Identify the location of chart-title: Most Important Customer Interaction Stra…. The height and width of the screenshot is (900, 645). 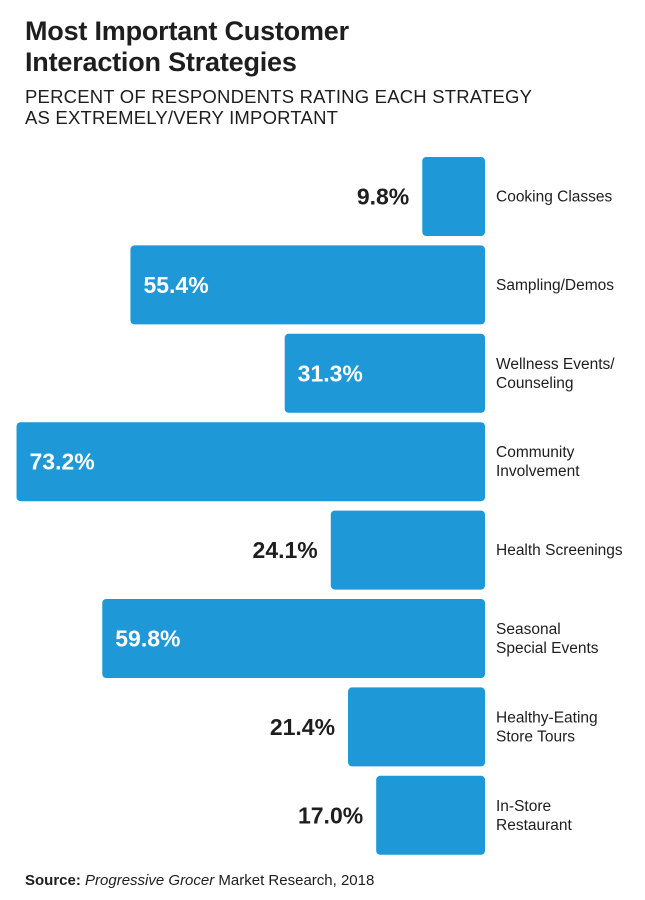
(325, 47).